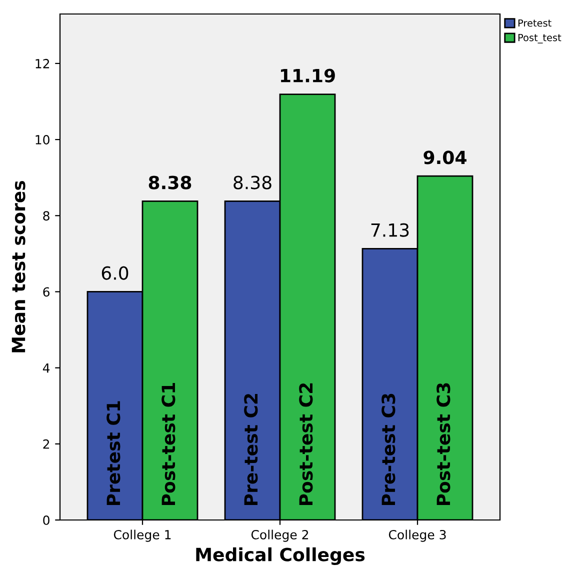 This screenshot has height=573, width=577. Describe the element at coordinates (46, 520) in the screenshot. I see `y-tick-label: 0` at that location.